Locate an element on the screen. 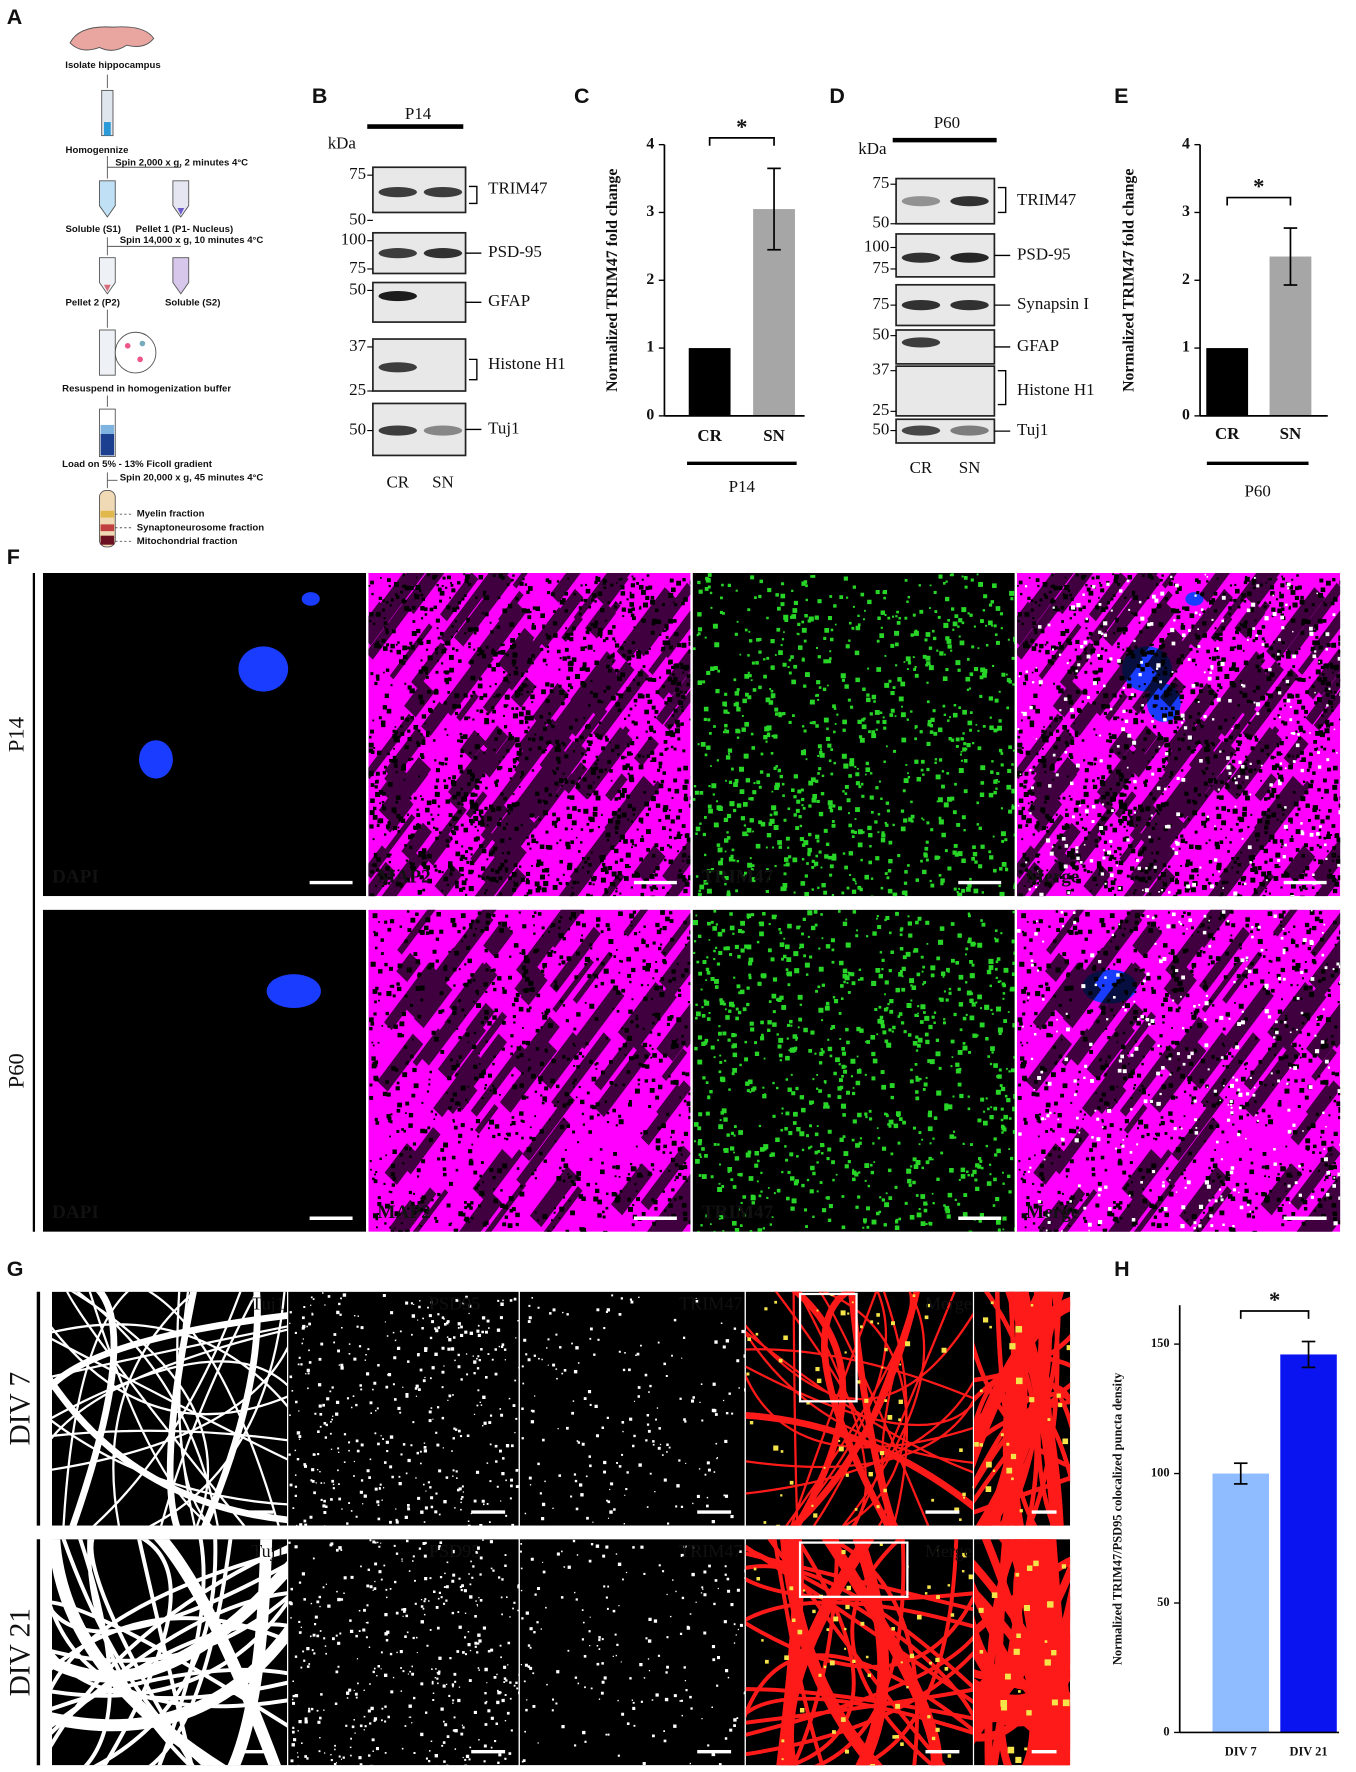  significance-label: * is located at coordinates (1258, 186).